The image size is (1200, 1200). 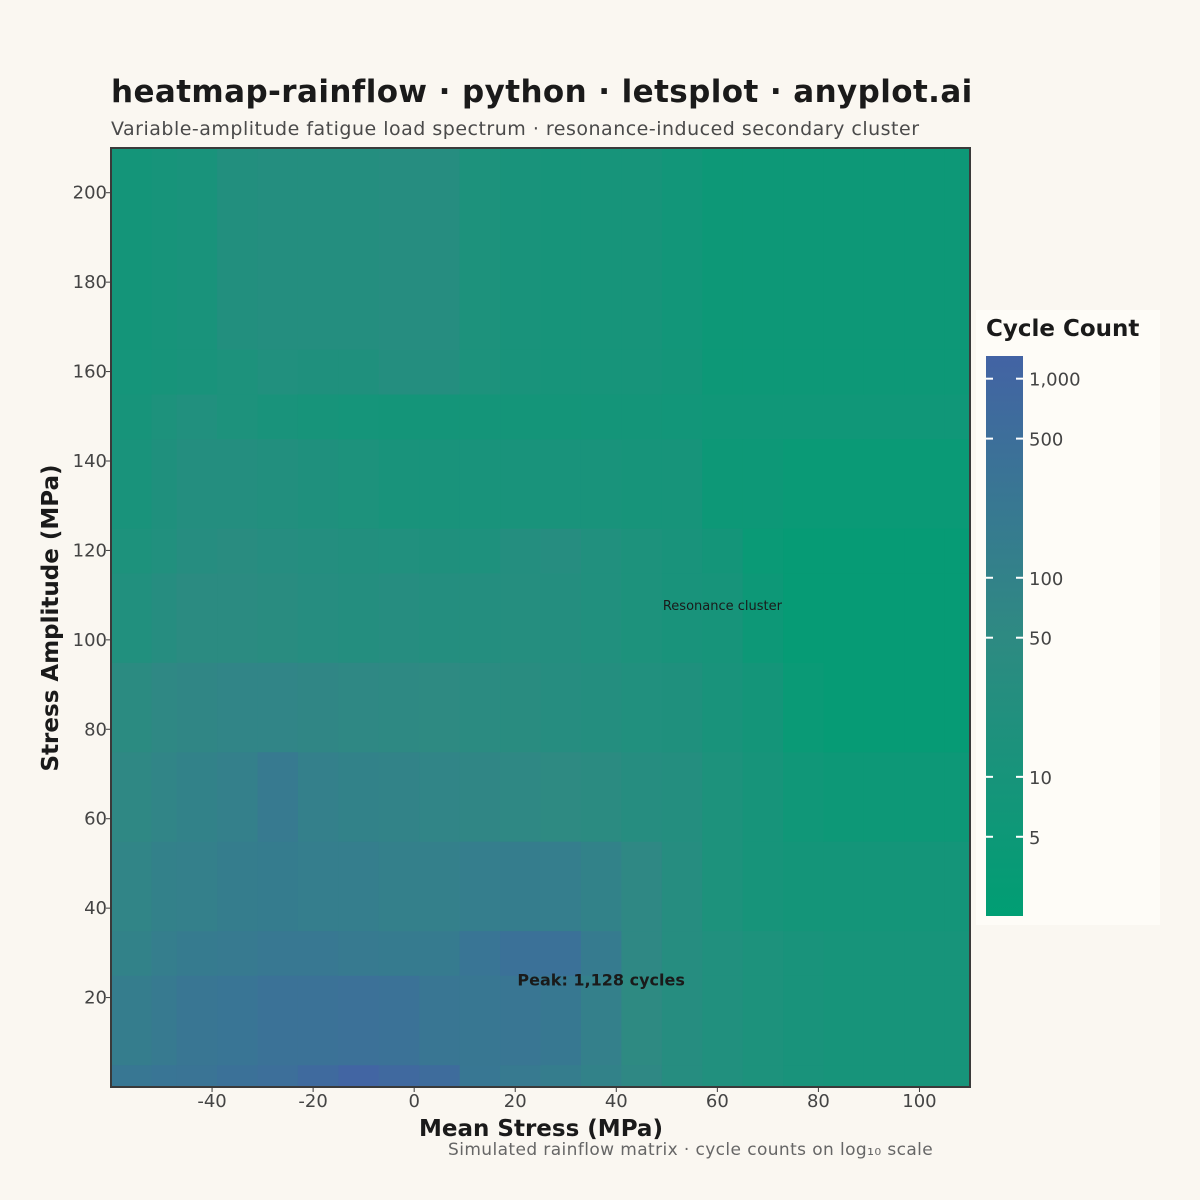 I want to click on legend: Cycle Count 5 10 50 100 500 1,000, so click(x=1068, y=617).